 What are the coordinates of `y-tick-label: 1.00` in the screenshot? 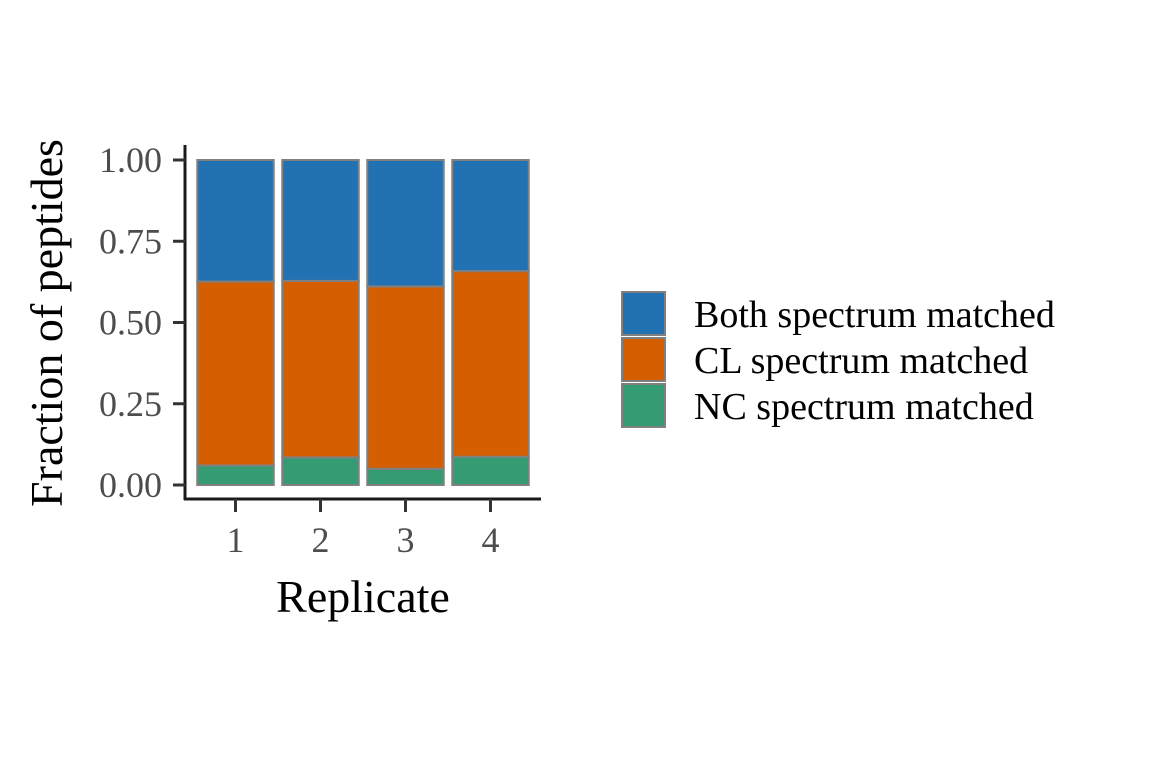 It's located at (130, 160).